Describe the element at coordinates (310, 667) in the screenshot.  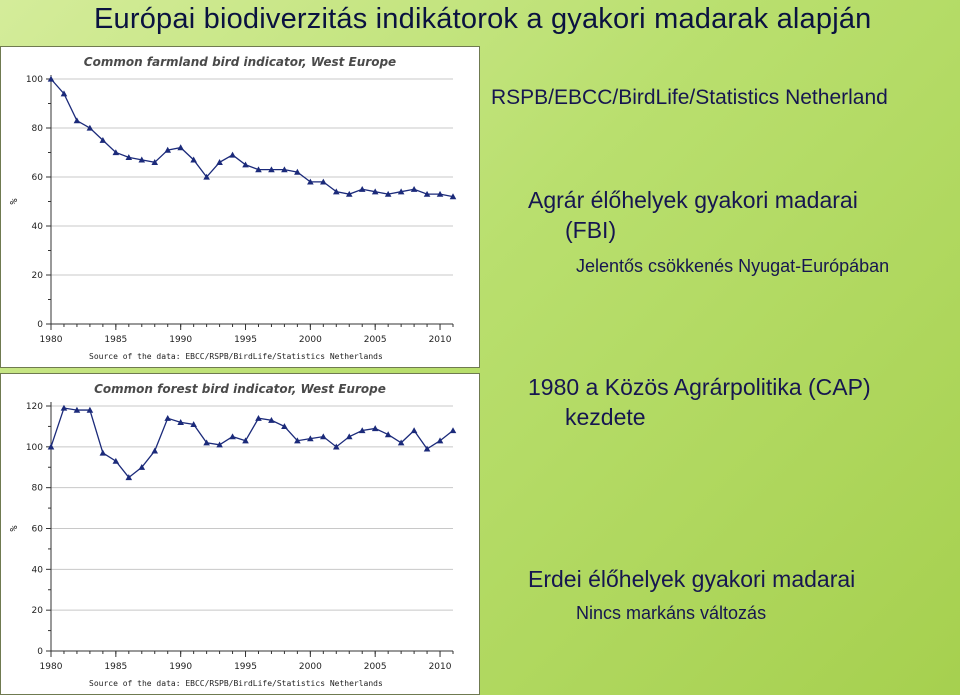
I see `chart-forest-xtick-label: 2000` at that location.